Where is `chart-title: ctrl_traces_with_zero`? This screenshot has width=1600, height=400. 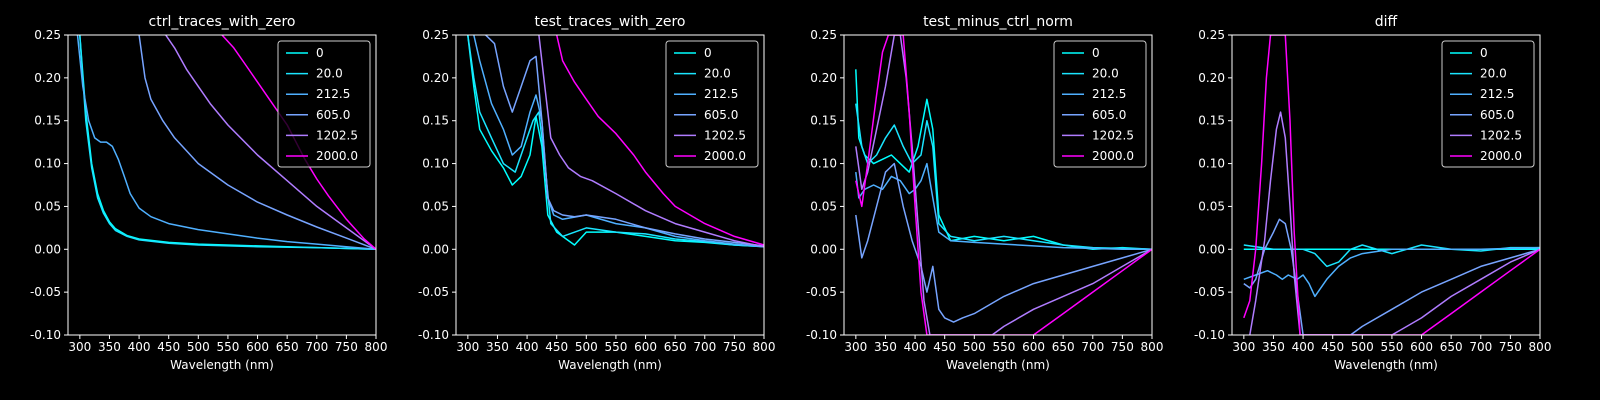 chart-title: ctrl_traces_with_zero is located at coordinates (222, 22).